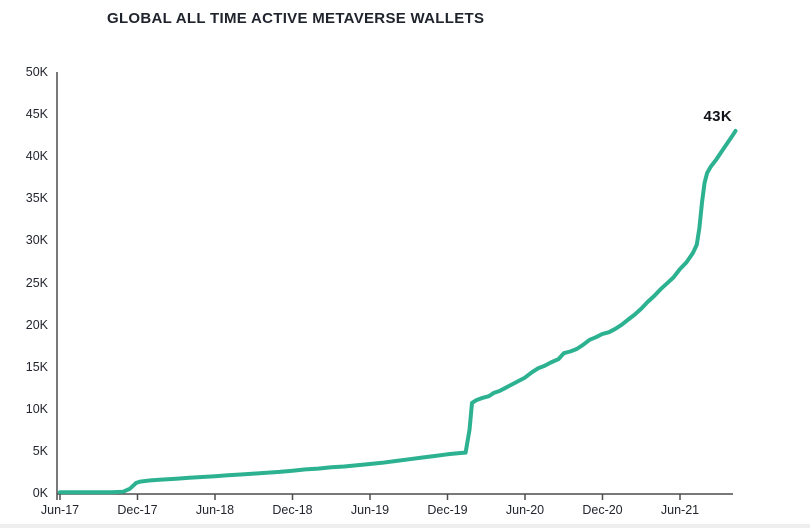 Image resolution: width=810 pixels, height=528 pixels. I want to click on y-tick-label: 0K, so click(40, 493).